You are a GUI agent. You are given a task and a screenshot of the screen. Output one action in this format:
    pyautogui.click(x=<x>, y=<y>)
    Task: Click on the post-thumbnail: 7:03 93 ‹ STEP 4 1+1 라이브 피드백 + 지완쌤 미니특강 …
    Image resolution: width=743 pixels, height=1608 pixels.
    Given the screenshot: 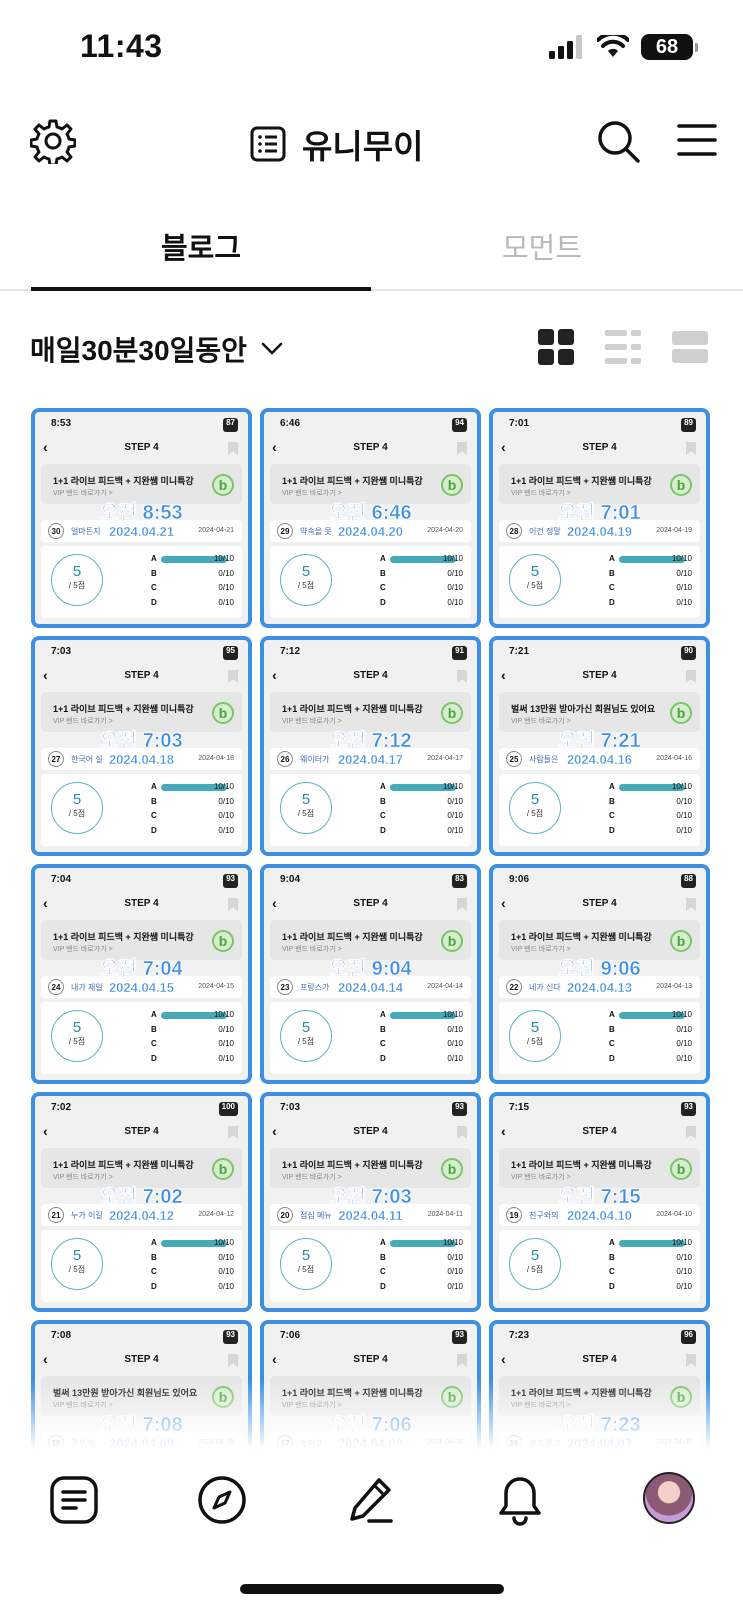 What is the action you would take?
    pyautogui.click(x=370, y=1202)
    